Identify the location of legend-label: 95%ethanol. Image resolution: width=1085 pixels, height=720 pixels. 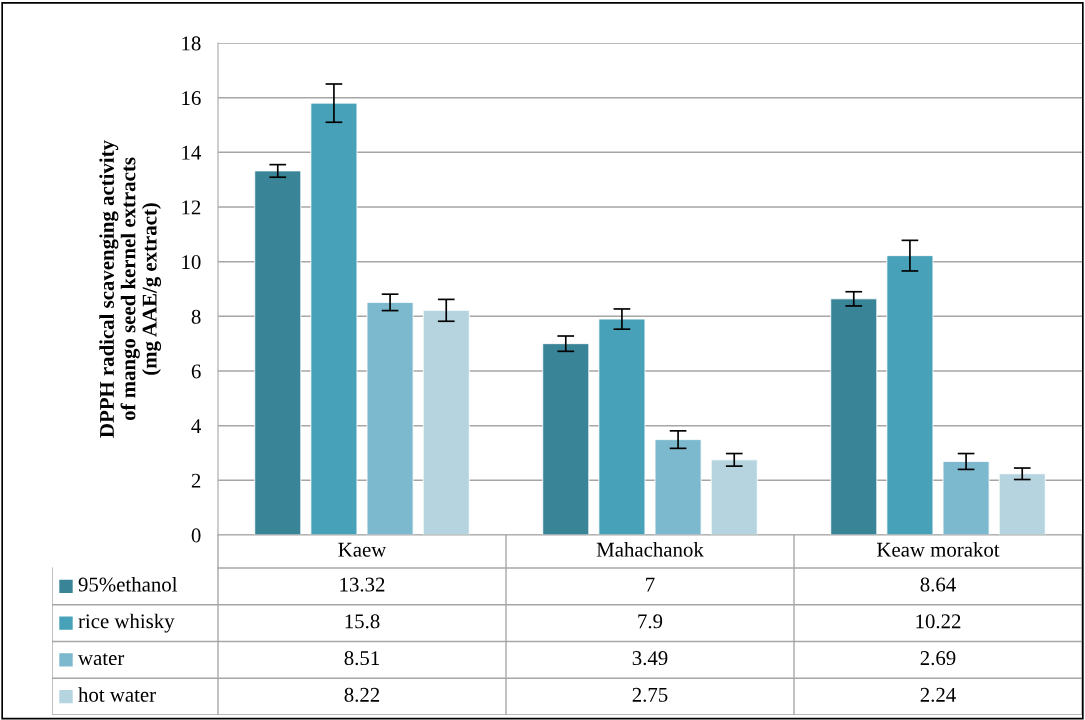
(128, 584).